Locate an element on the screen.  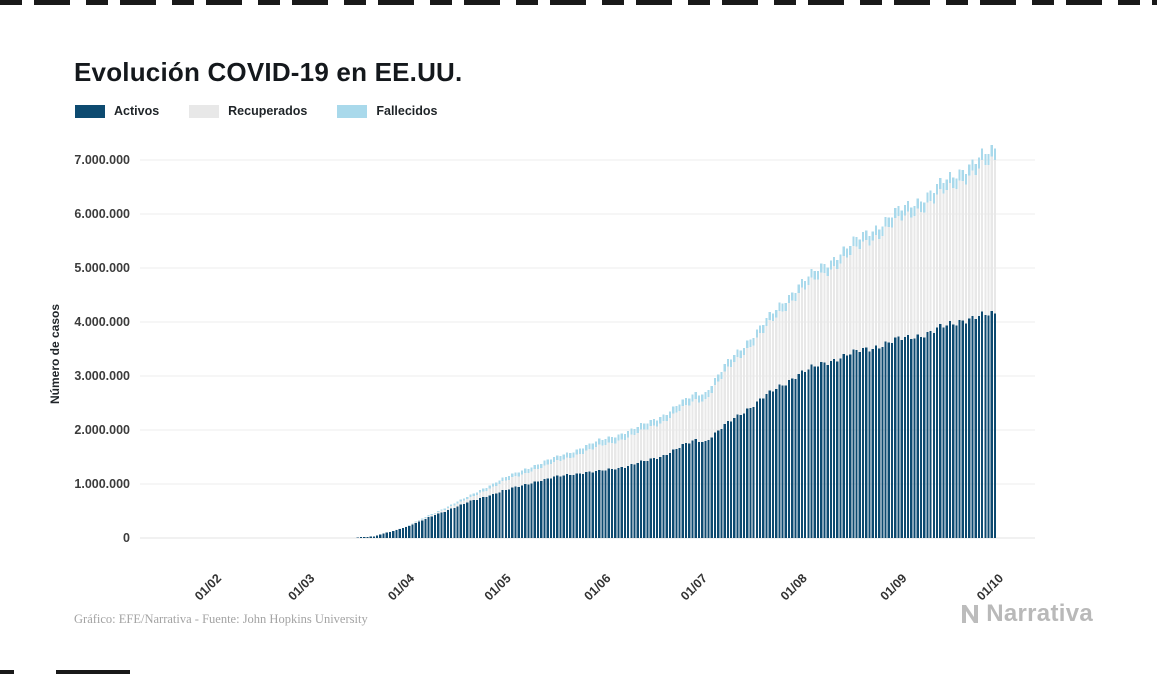
narrativa-brand: Narrativa is located at coordinates (1025, 614).